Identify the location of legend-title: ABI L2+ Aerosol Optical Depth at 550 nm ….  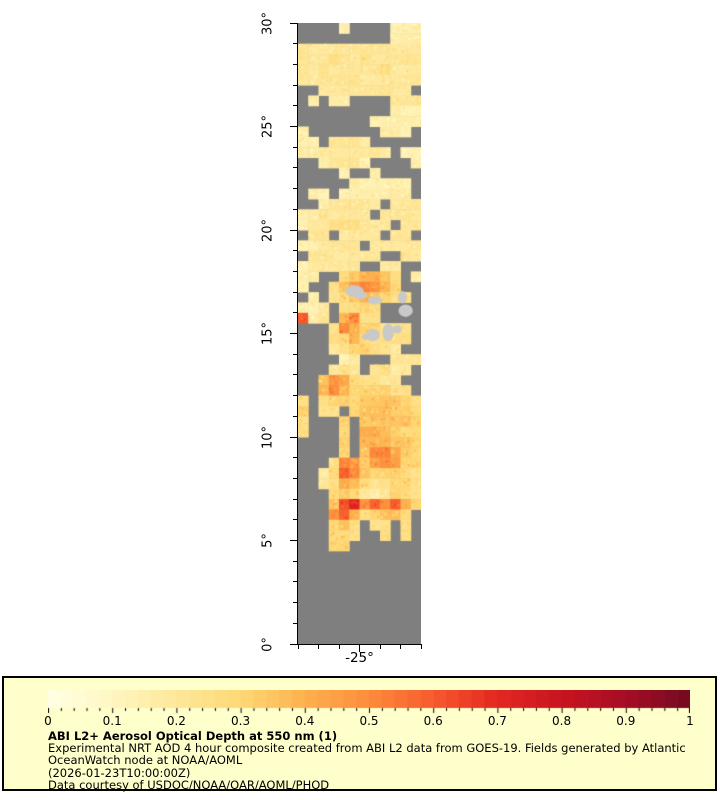
(193, 736).